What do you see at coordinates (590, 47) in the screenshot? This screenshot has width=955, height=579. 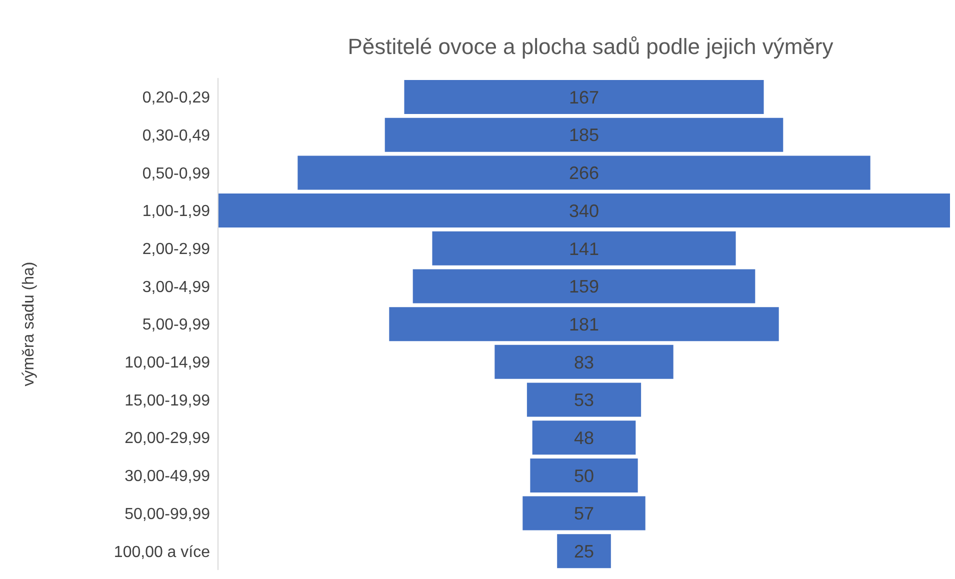 I see `text: Pěstitelé ovoce a plocha sadů podle jejich výměry` at bounding box center [590, 47].